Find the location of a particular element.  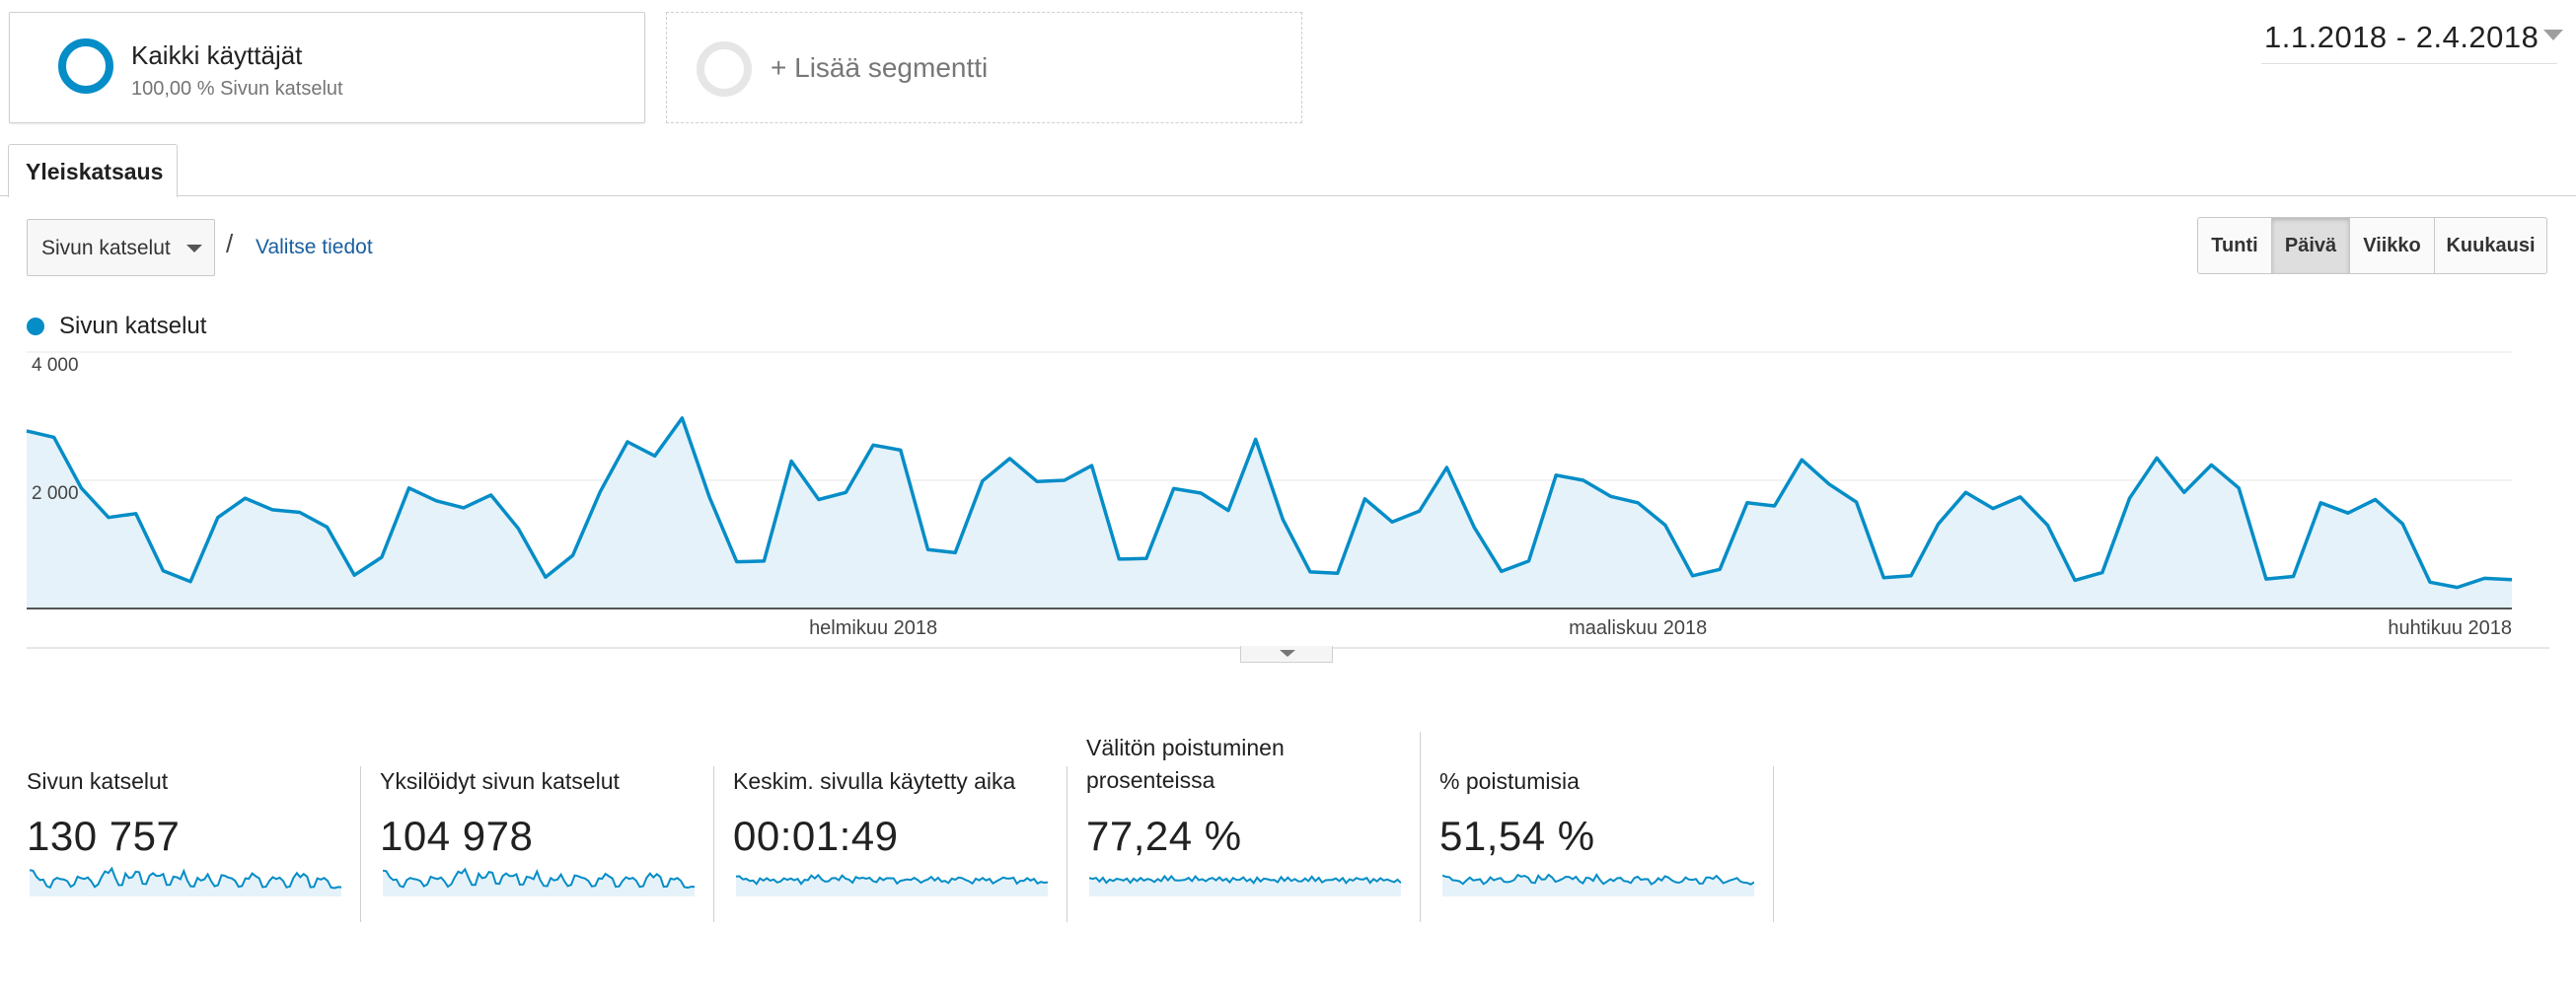

x-tick-label: huhtikuu 2018 is located at coordinates (2450, 628).